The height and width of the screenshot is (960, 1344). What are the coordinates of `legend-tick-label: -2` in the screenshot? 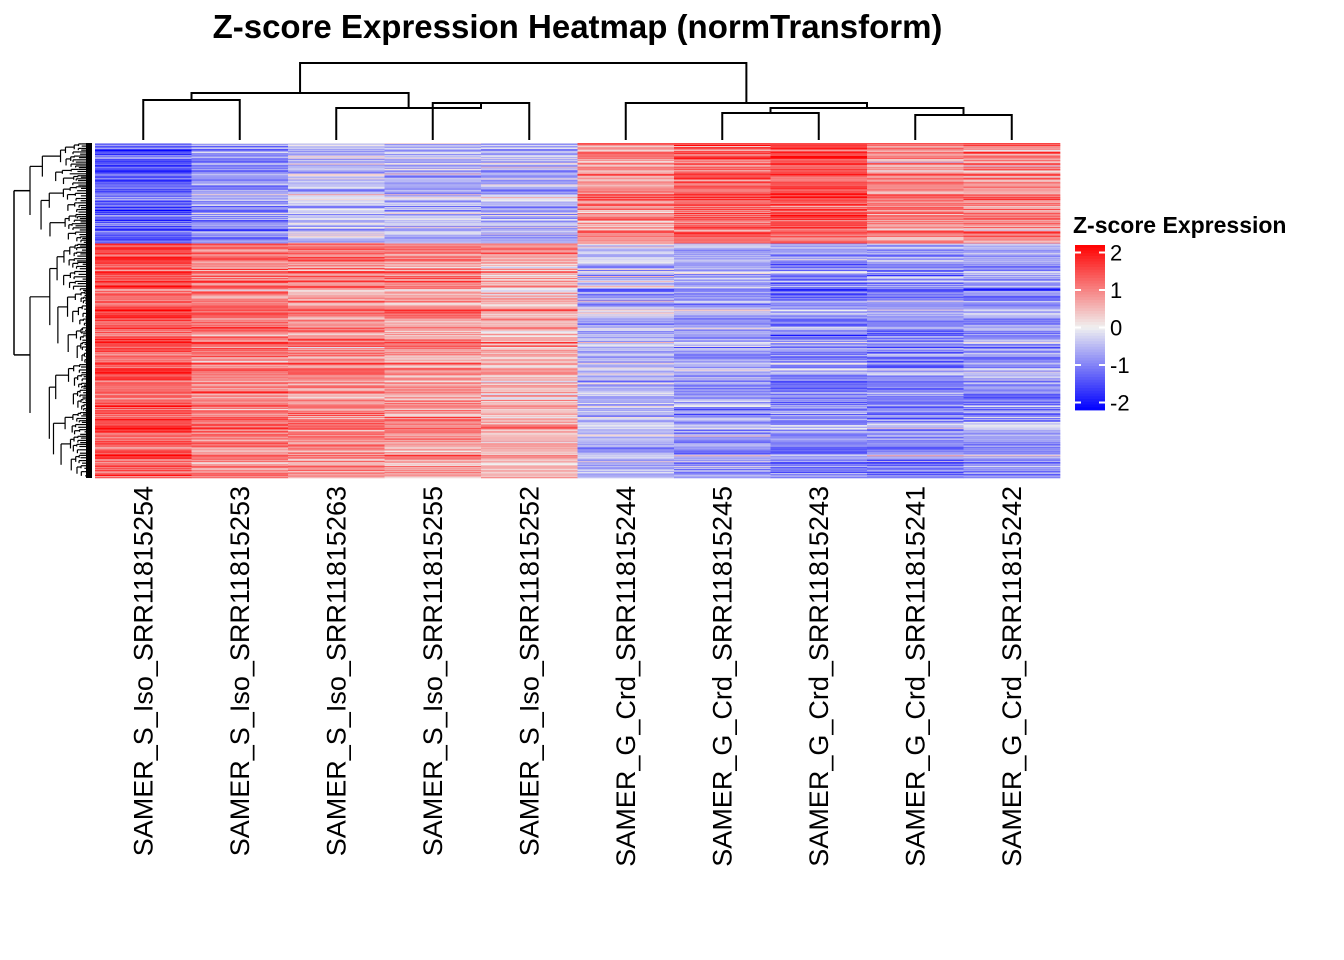 It's located at (1120, 403).